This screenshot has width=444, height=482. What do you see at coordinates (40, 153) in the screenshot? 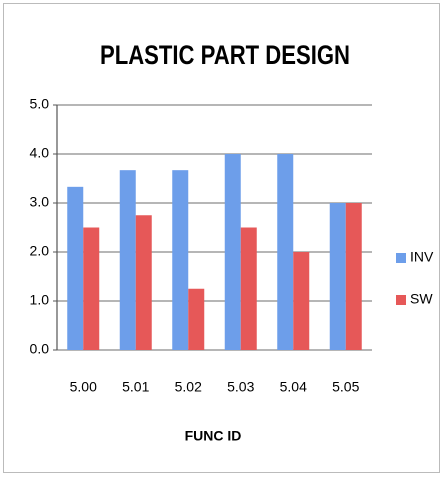
I see `y-tick-label: 4.0` at bounding box center [40, 153].